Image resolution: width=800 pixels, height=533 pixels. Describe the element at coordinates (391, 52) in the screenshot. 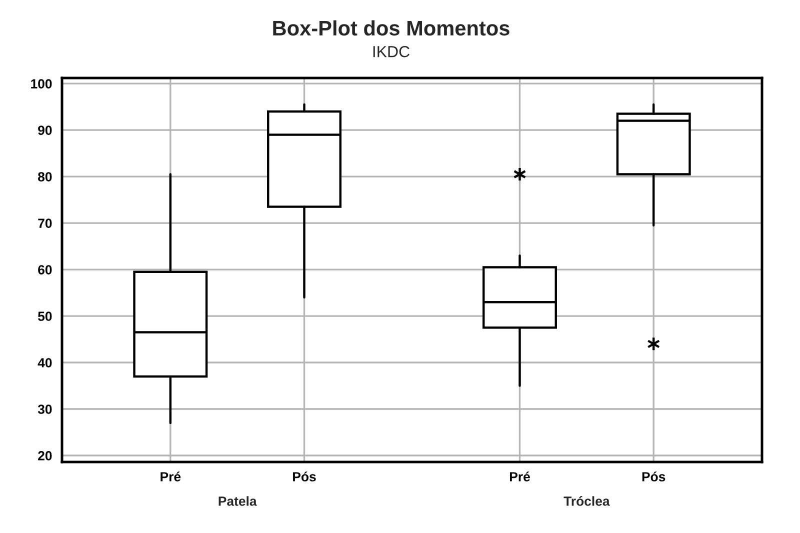

I see `chart-subtitle: IKDC` at that location.